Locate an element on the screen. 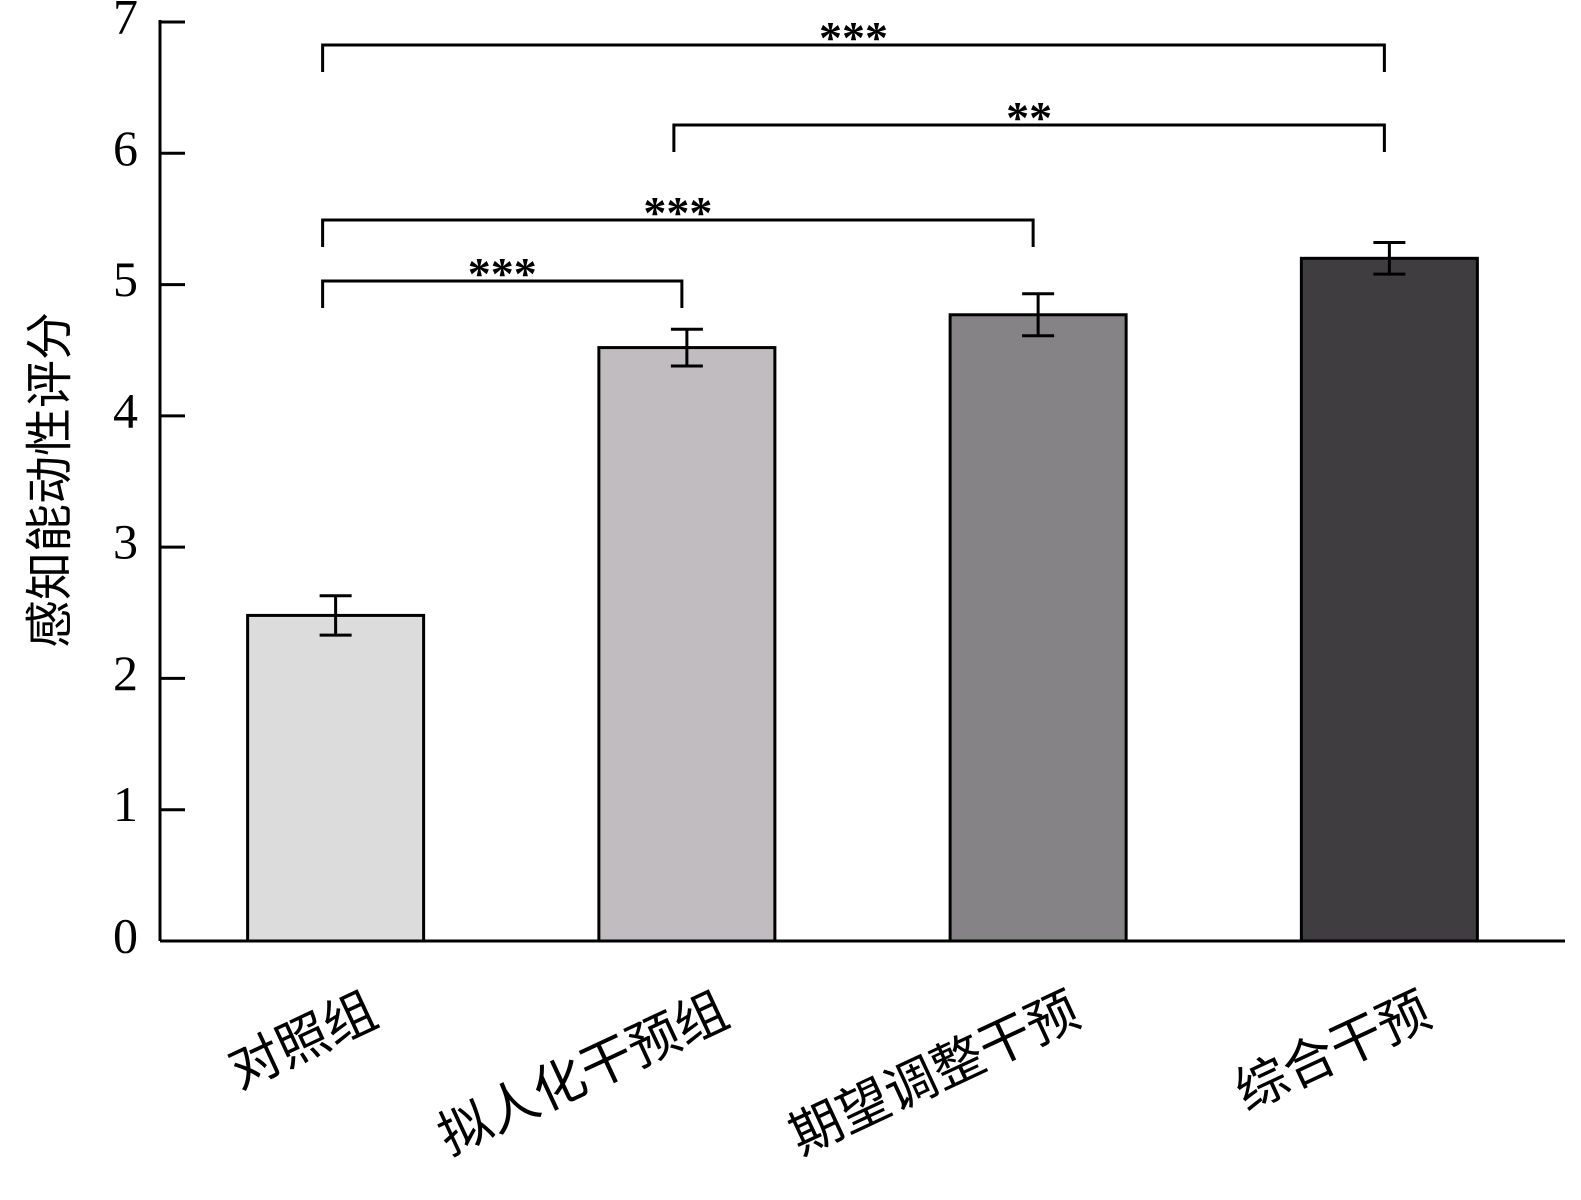  y-axis-label: 感知能动性评分 is located at coordinates (50, 480).